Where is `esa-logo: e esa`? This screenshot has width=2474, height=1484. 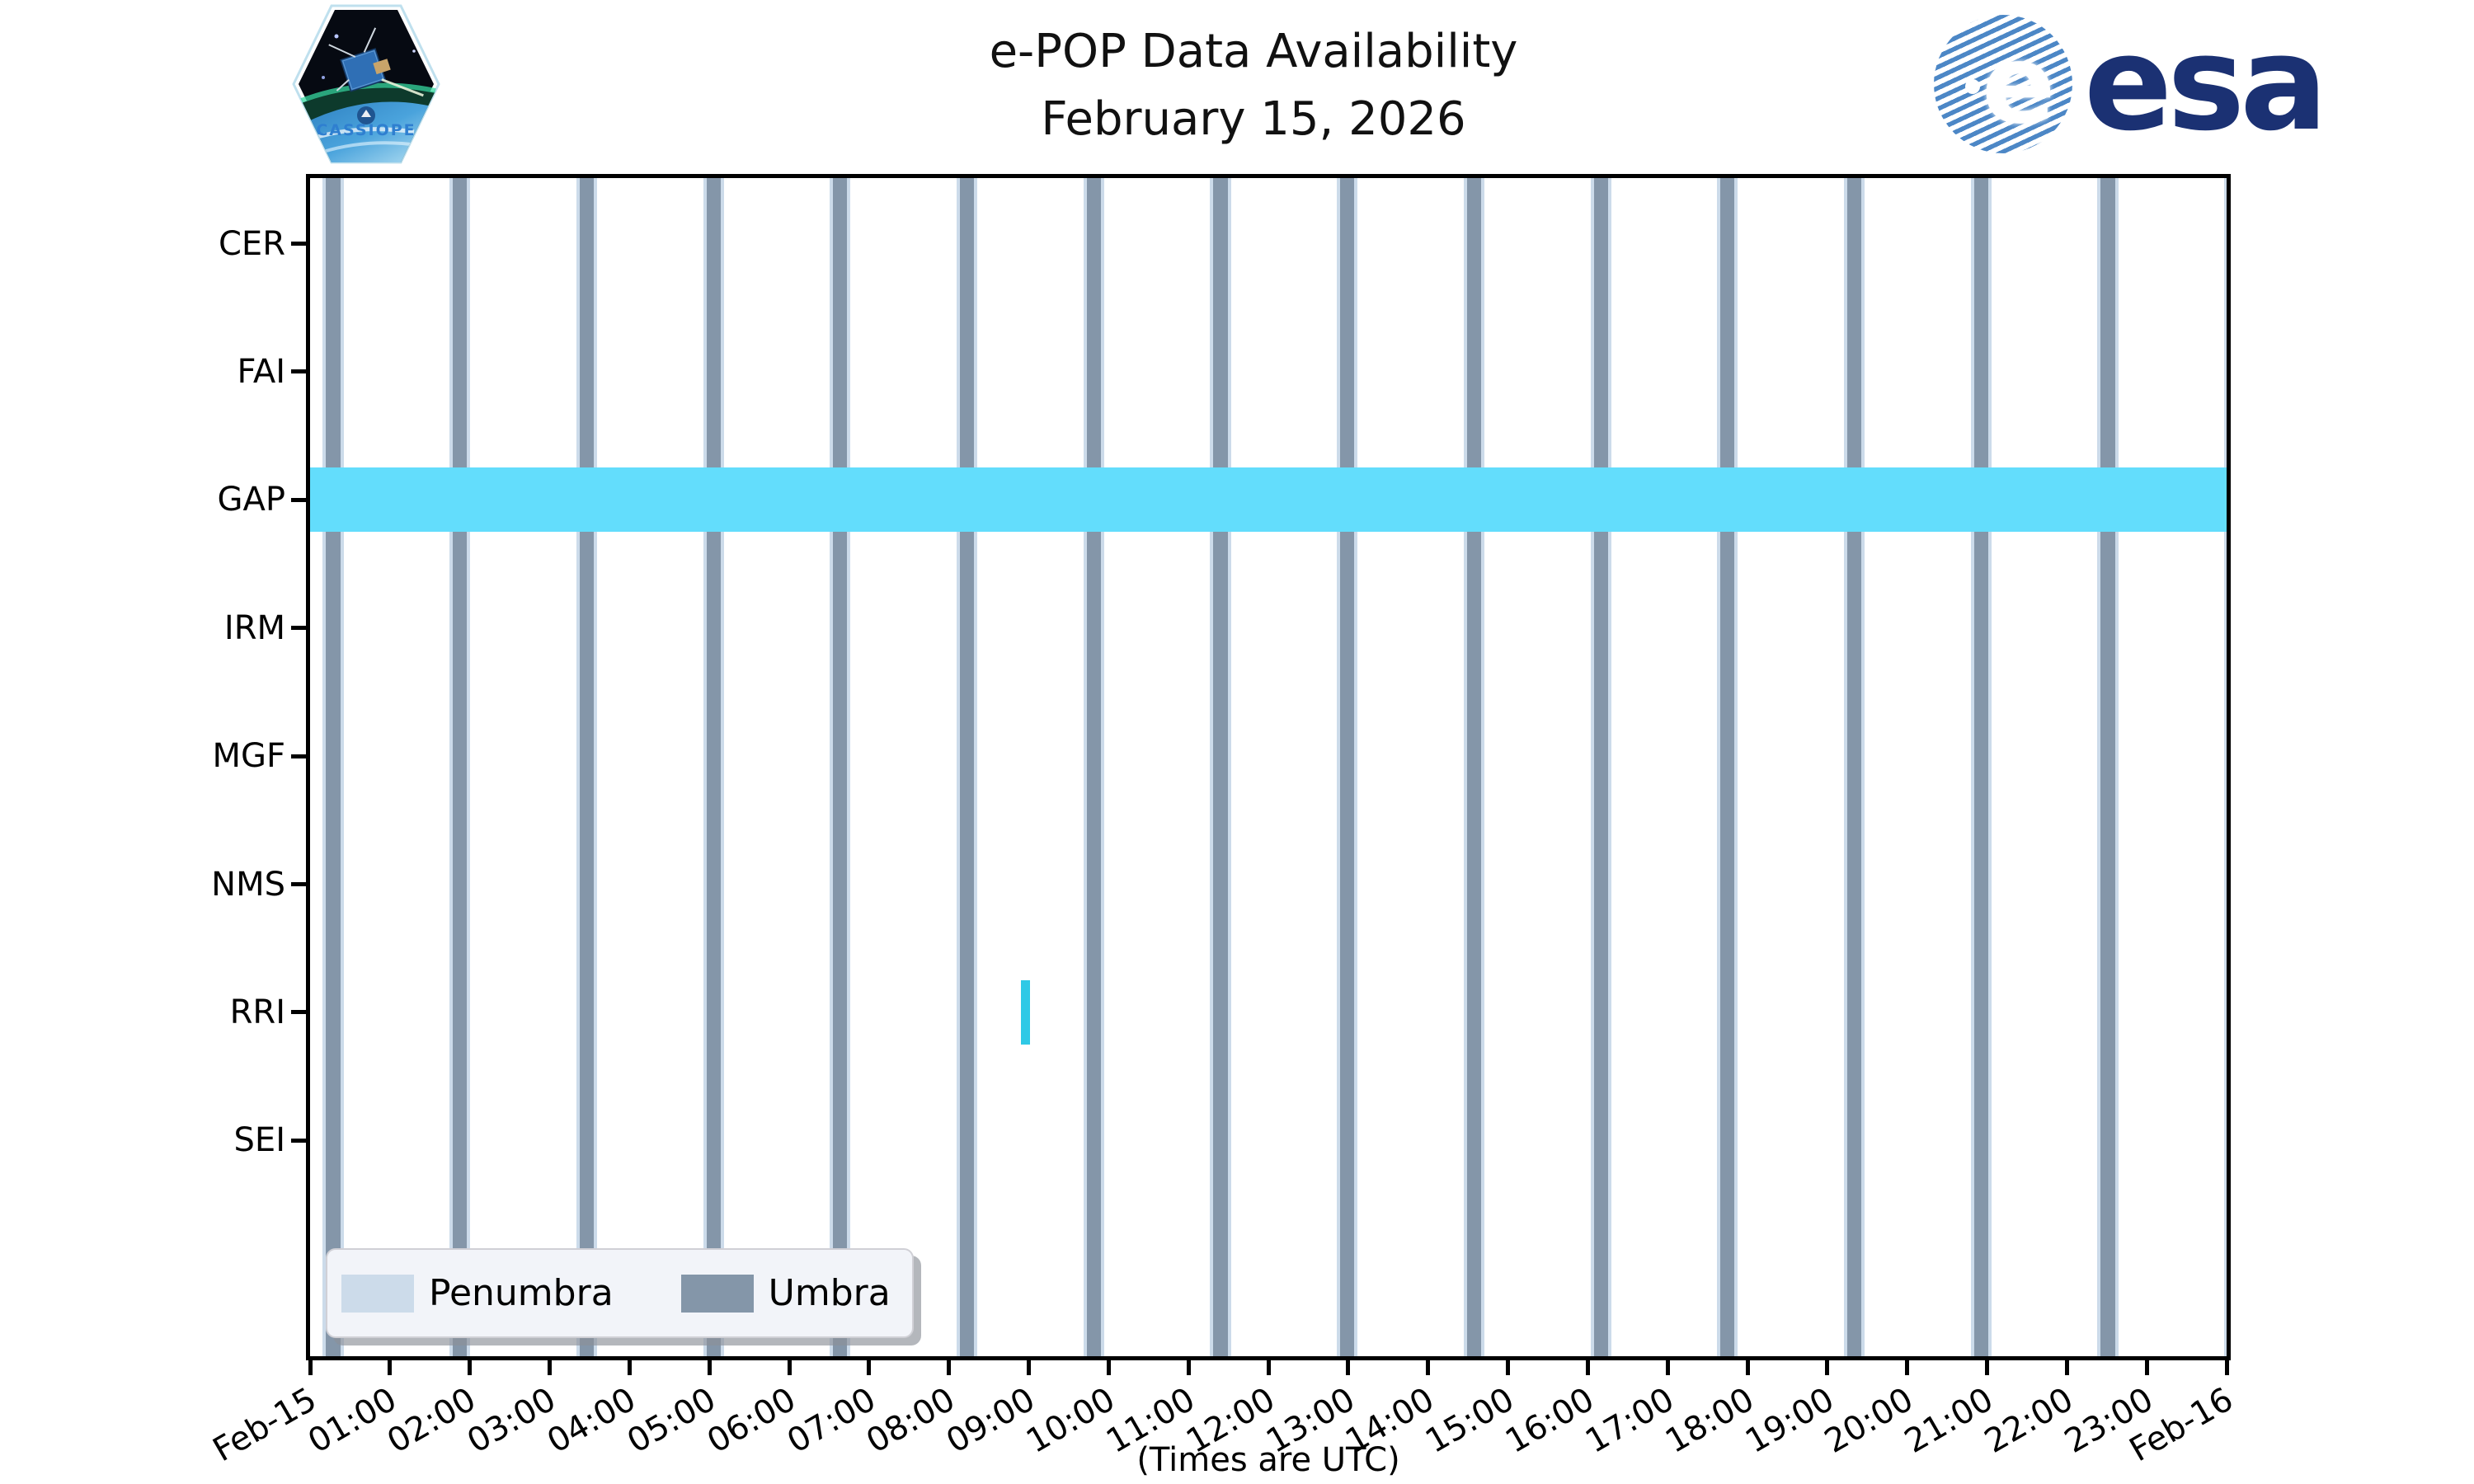 esa-logo: e esa is located at coordinates (2131, 84).